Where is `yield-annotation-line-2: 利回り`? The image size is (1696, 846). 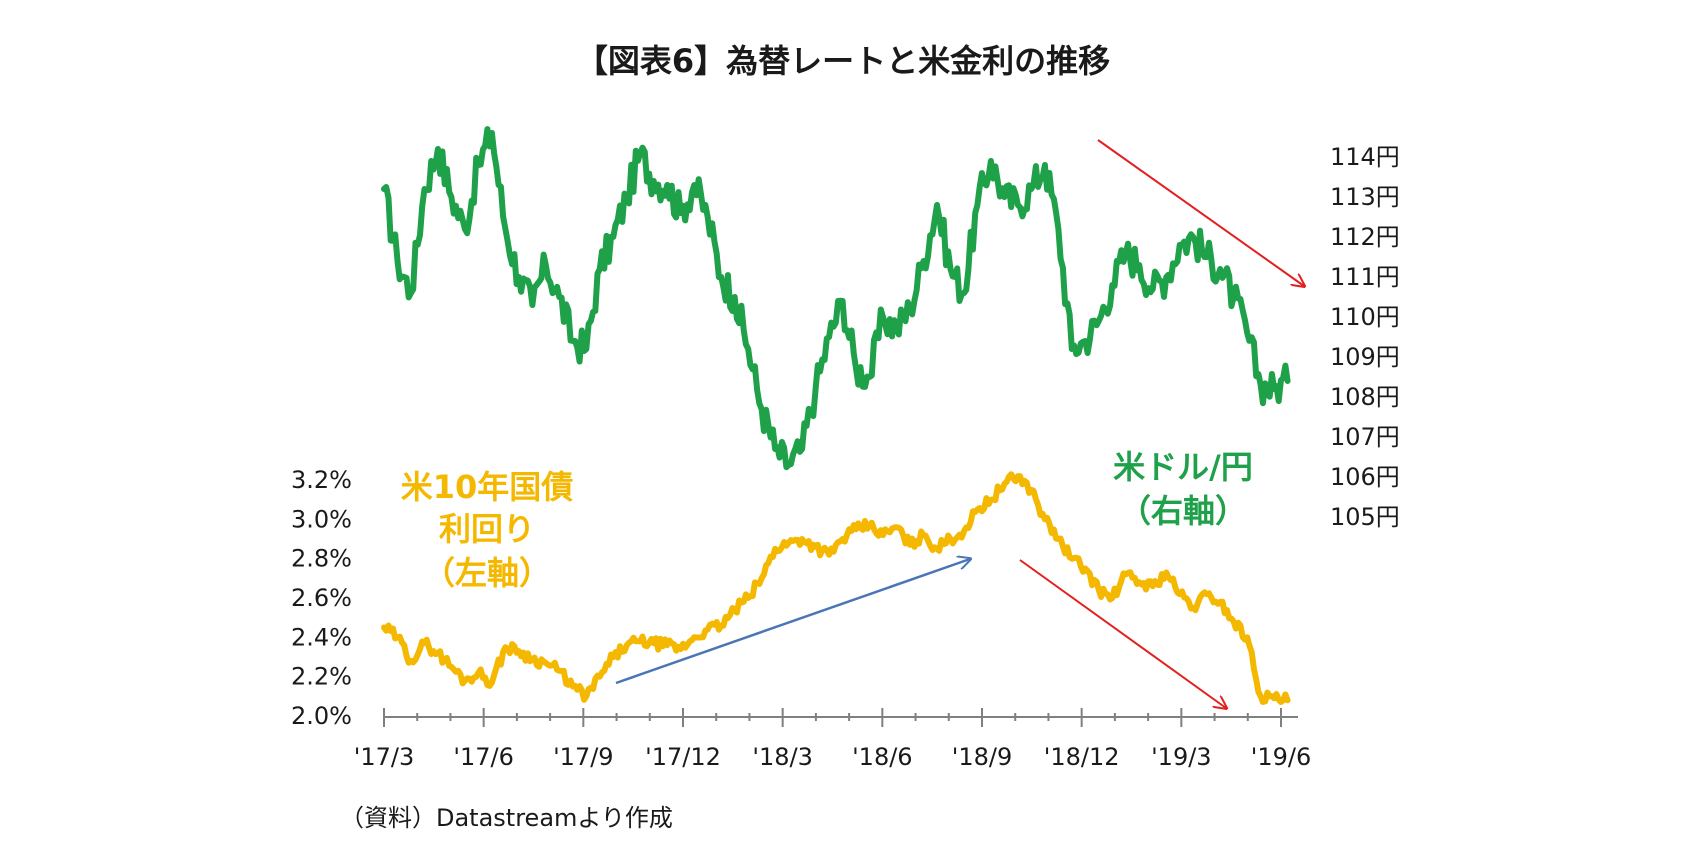
yield-annotation-line-2: 利回り is located at coordinates (487, 529).